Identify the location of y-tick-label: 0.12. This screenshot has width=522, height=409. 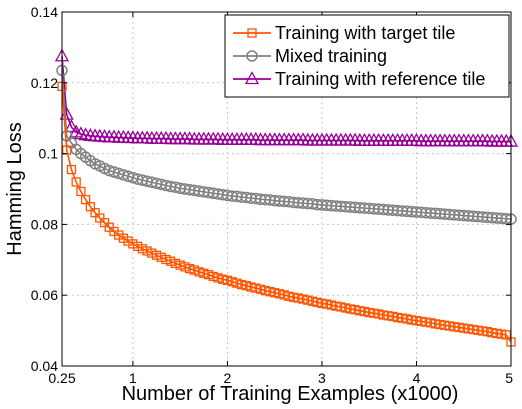
(44, 83).